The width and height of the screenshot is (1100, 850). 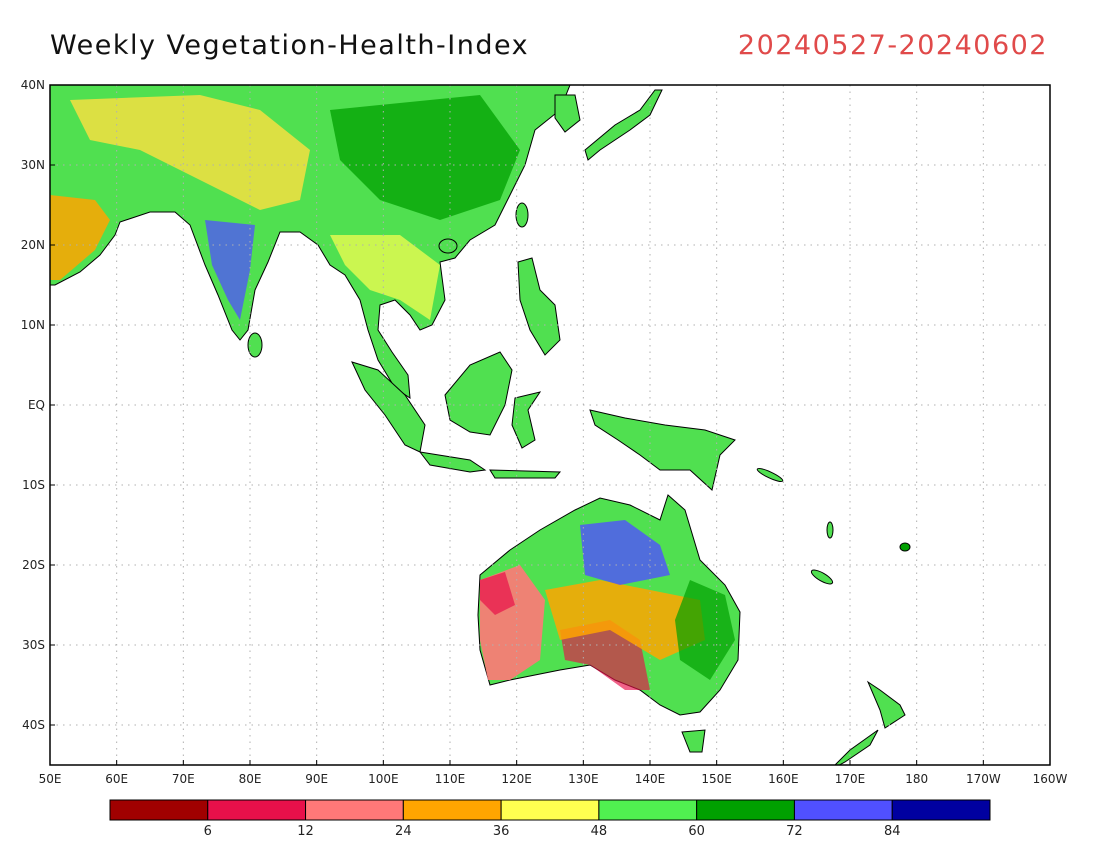 I want to click on land-philippines, so click(x=539, y=306).